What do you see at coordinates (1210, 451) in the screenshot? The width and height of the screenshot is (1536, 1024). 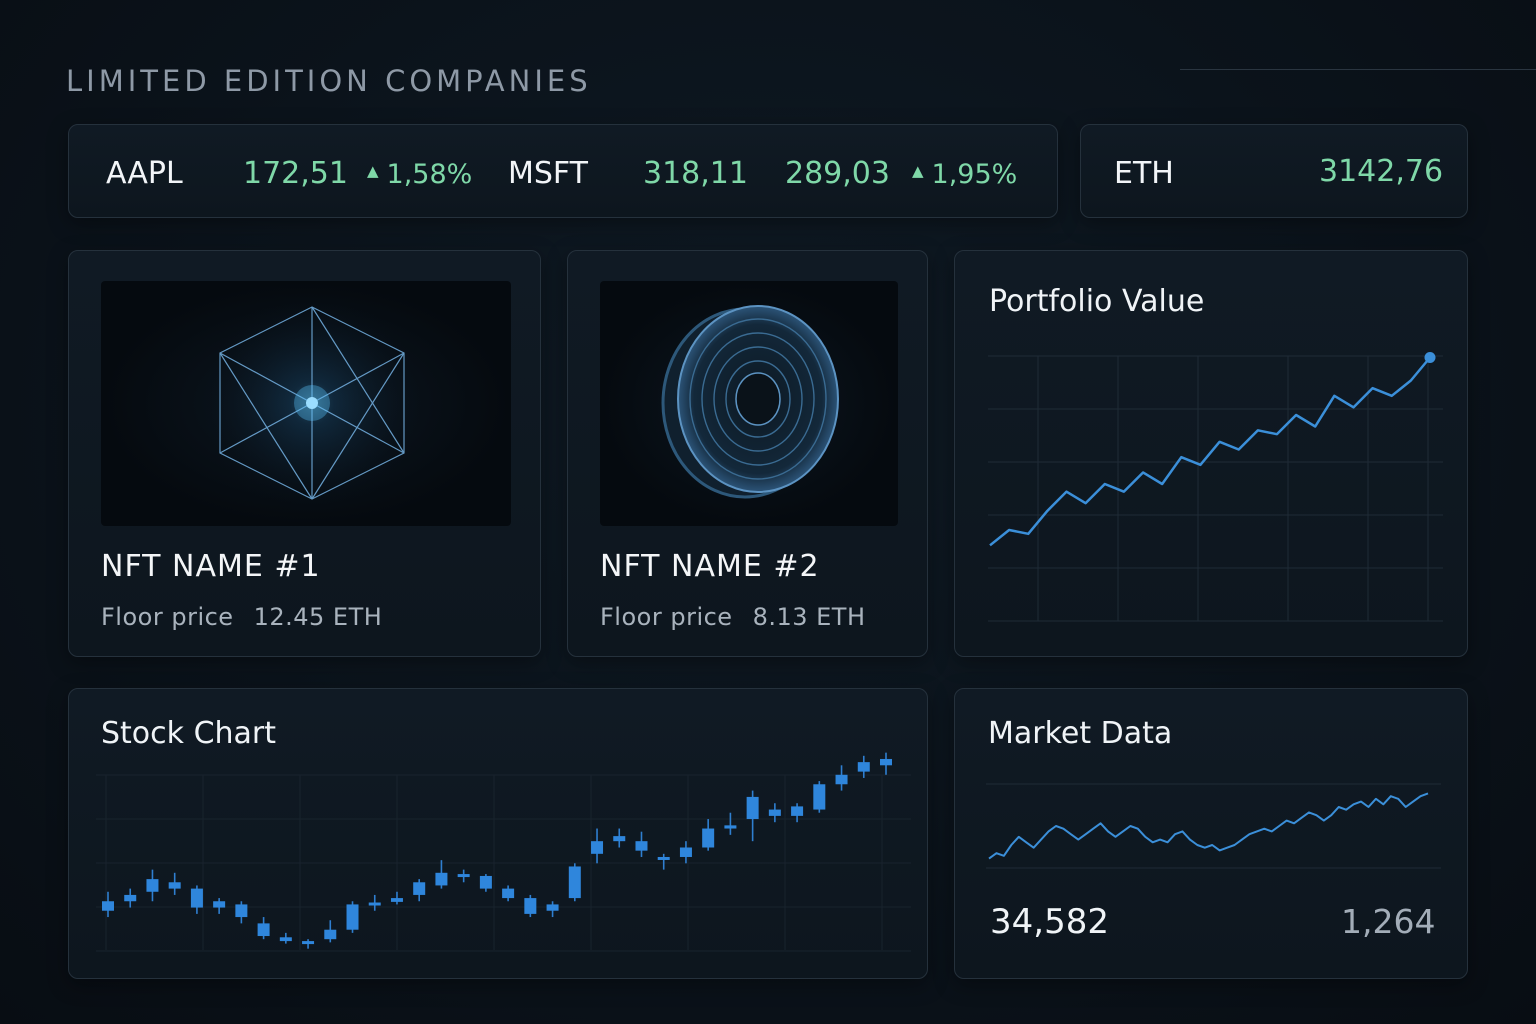 I see `portfolio-series-line` at bounding box center [1210, 451].